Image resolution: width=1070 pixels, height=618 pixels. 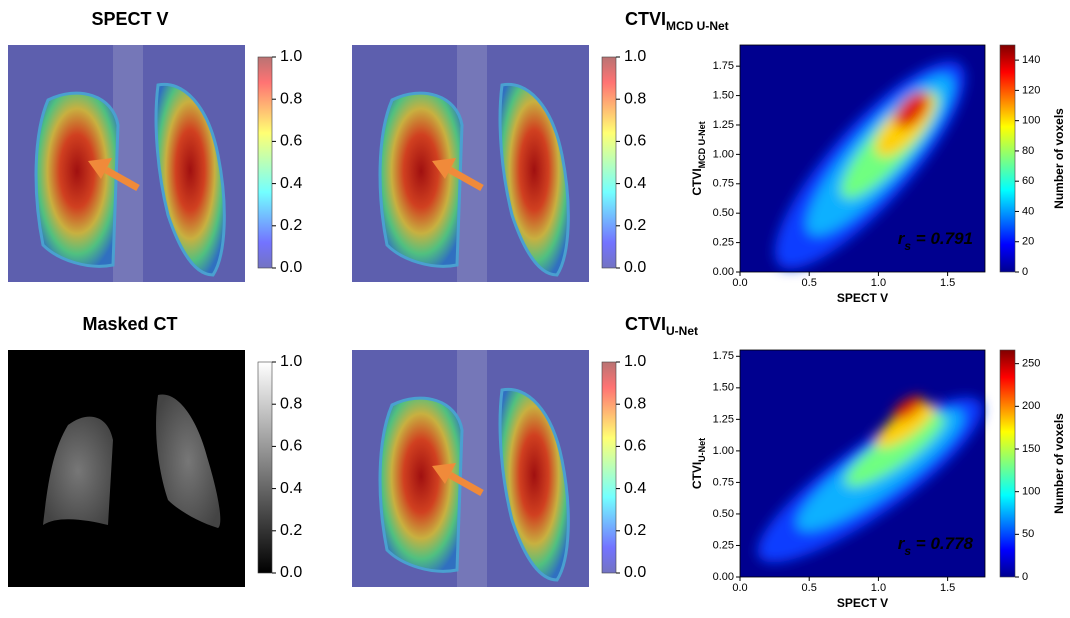 I want to click on annotation-sub: s, so click(x=907, y=246).